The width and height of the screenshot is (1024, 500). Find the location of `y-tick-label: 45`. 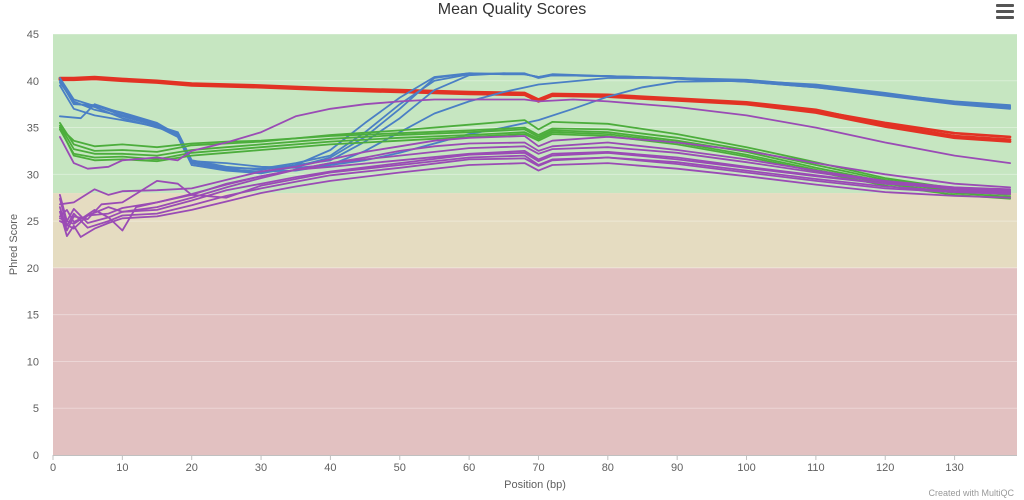

y-tick-label: 45 is located at coordinates (33, 35).